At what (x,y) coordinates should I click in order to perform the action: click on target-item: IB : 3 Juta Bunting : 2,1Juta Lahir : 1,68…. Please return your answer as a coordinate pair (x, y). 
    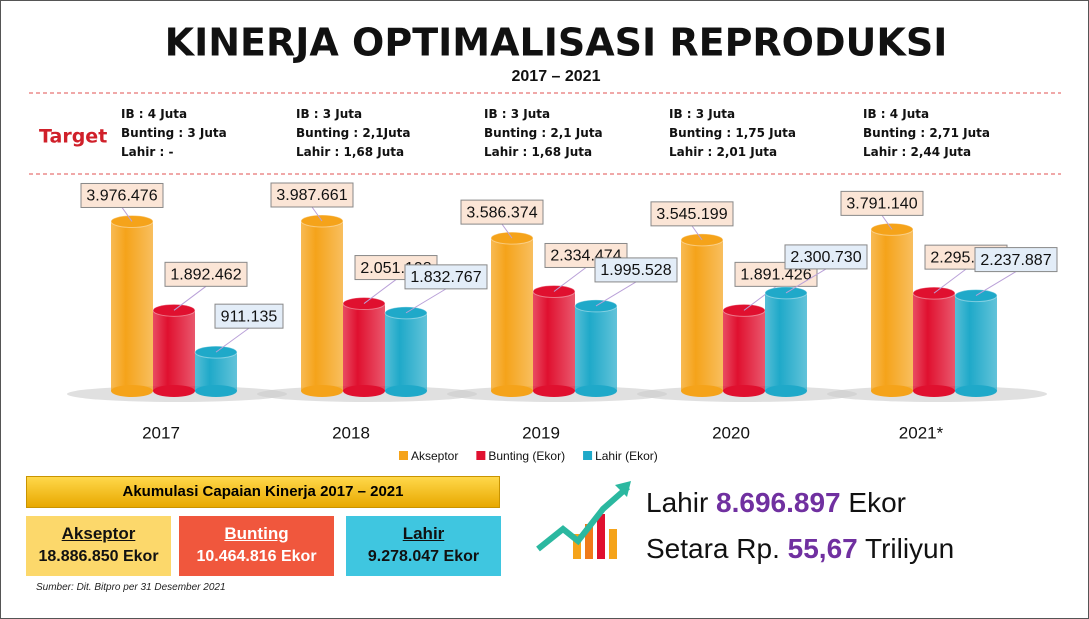
    Looking at the image, I should click on (353, 133).